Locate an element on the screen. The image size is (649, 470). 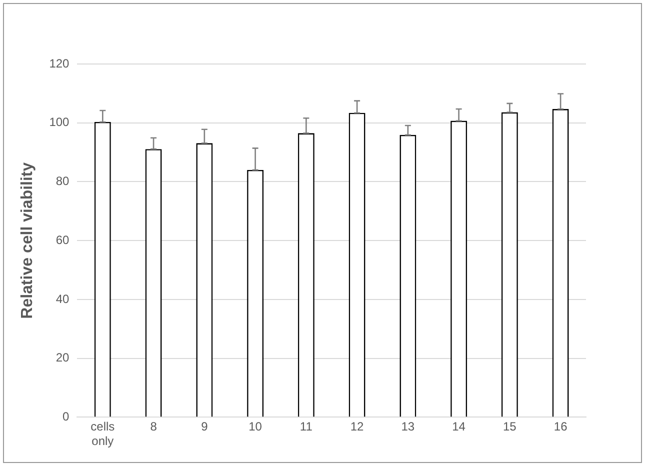
x-tick-label: 16 is located at coordinates (561, 427).